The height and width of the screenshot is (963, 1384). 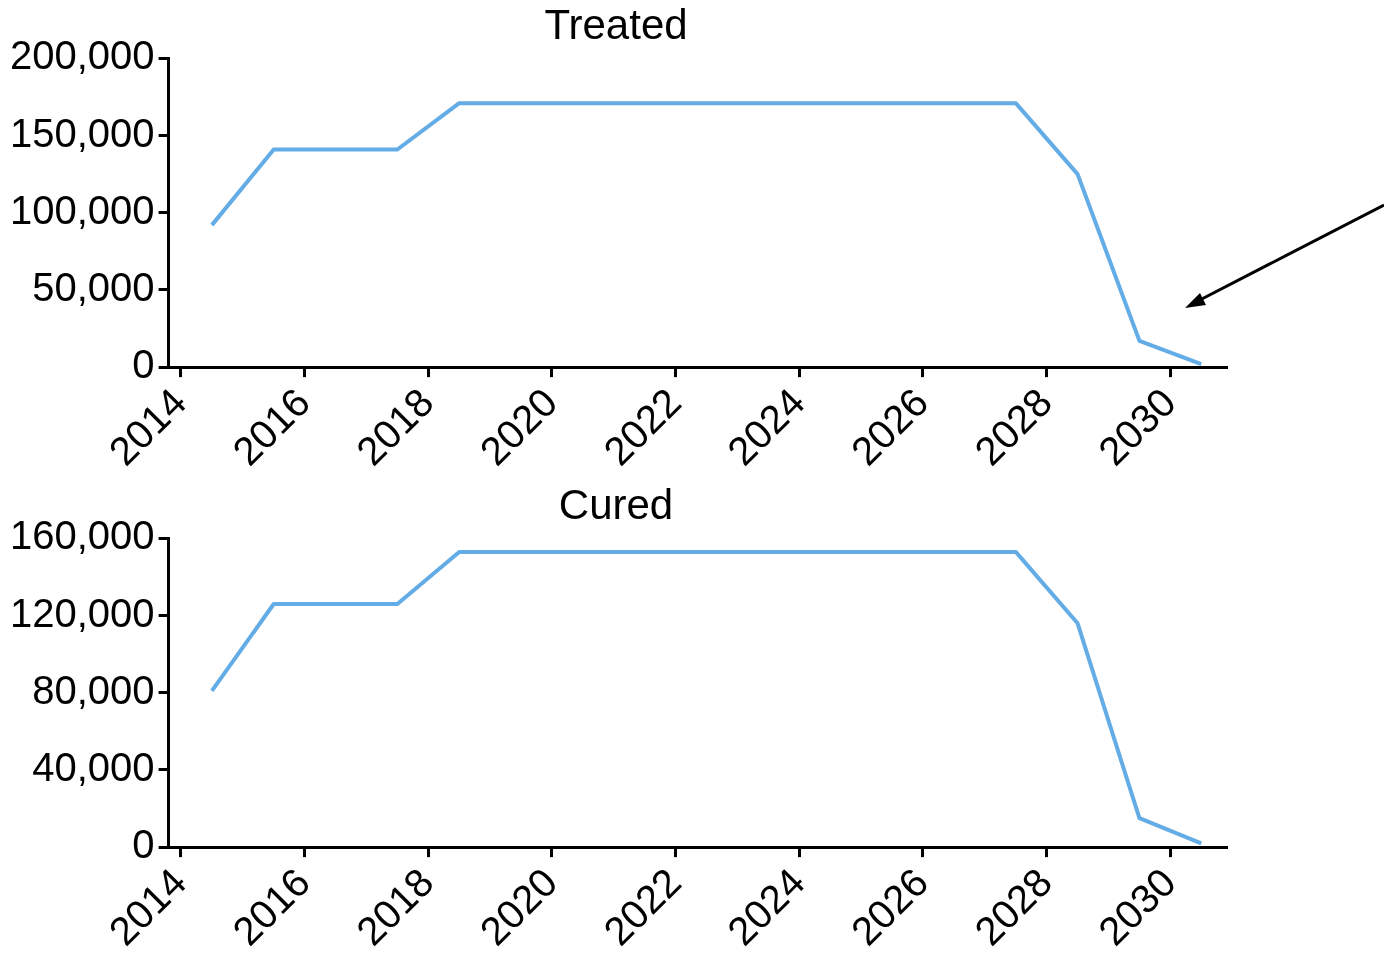 What do you see at coordinates (82, 535) in the screenshot?
I see `y-tick-label: 160,000` at bounding box center [82, 535].